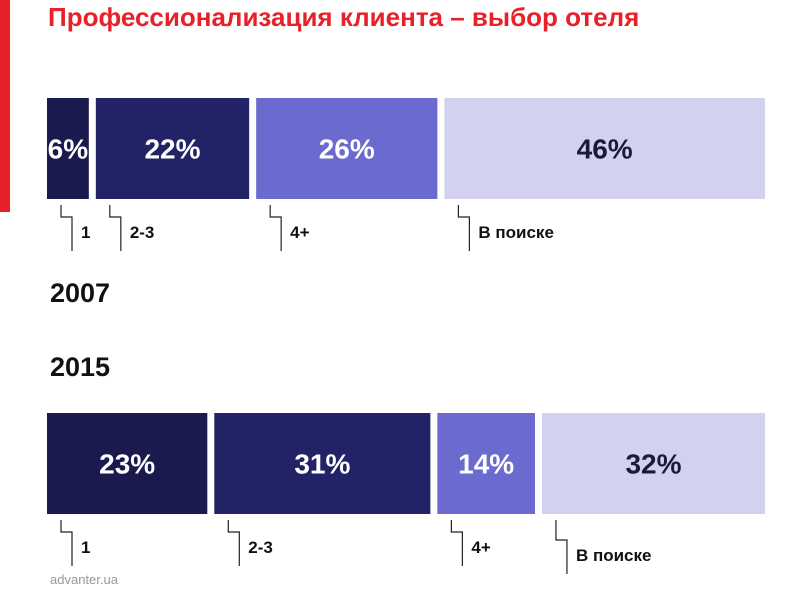 The image size is (800, 600). I want to click on year-label-2015: 2015, so click(80, 367).